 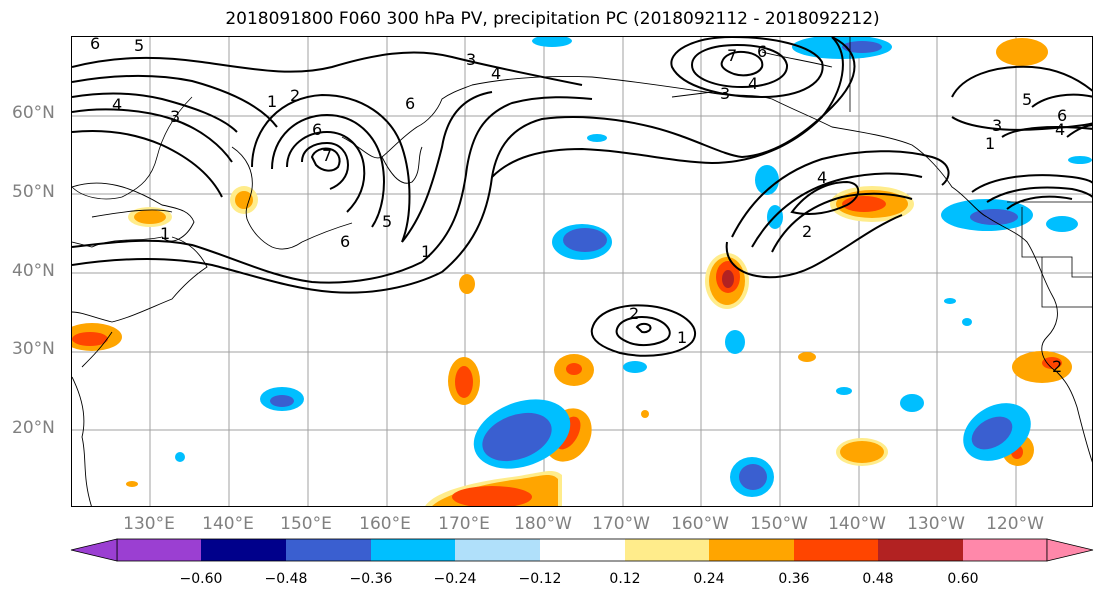 I want to click on pv-label-6f: 6, so click(x=1062, y=115).